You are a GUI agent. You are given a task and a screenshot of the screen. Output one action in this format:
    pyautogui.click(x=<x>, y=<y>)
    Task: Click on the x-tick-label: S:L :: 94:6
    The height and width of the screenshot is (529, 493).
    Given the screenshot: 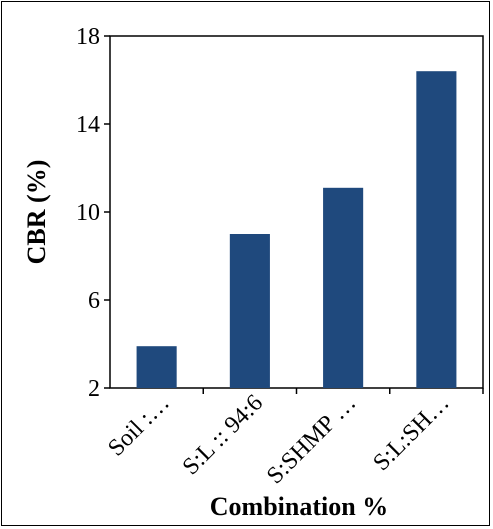 What is the action you would take?
    pyautogui.click(x=223, y=435)
    